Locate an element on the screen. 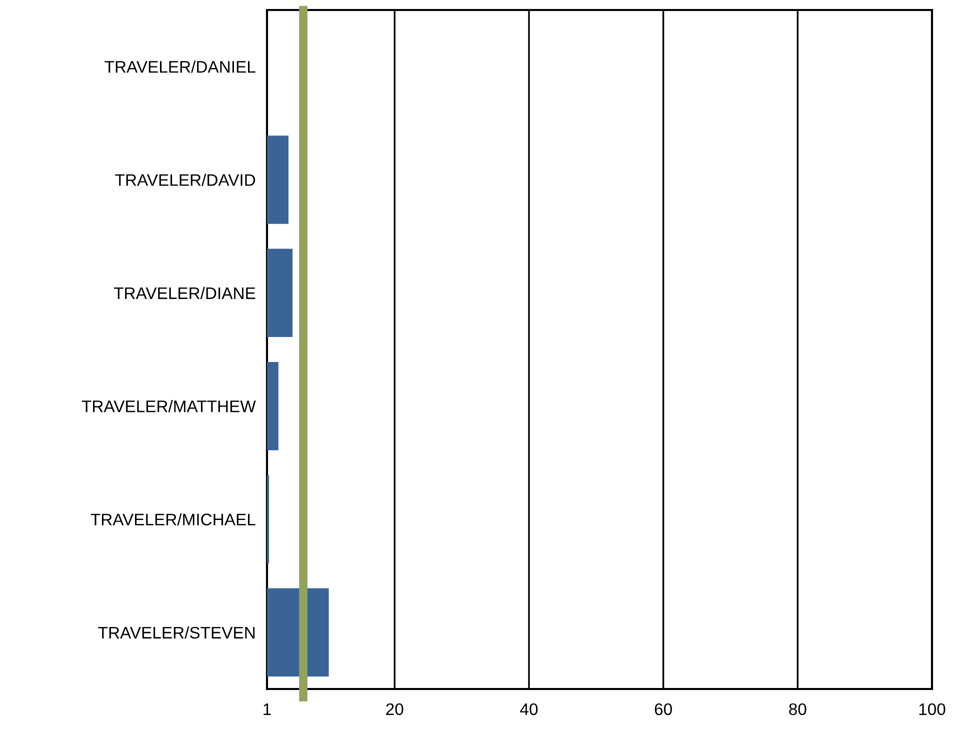 The image size is (958, 744). y-tick-label: TRAVELER/MICHAEL is located at coordinates (173, 519).